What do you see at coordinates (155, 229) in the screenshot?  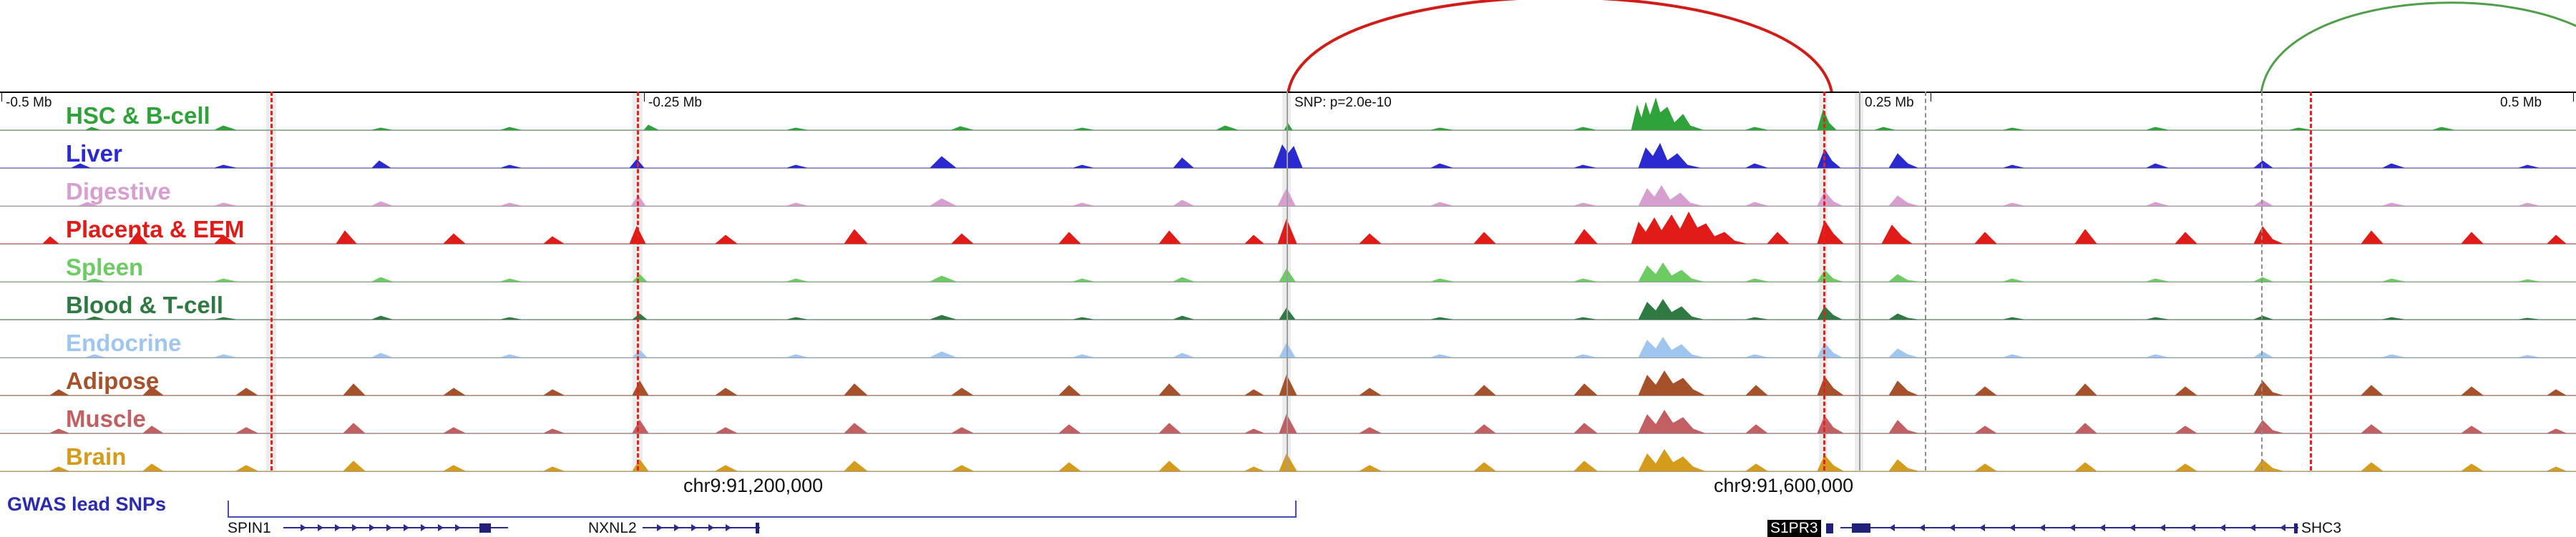 I see `track-label-placenta-eem: Placenta & EEM` at bounding box center [155, 229].